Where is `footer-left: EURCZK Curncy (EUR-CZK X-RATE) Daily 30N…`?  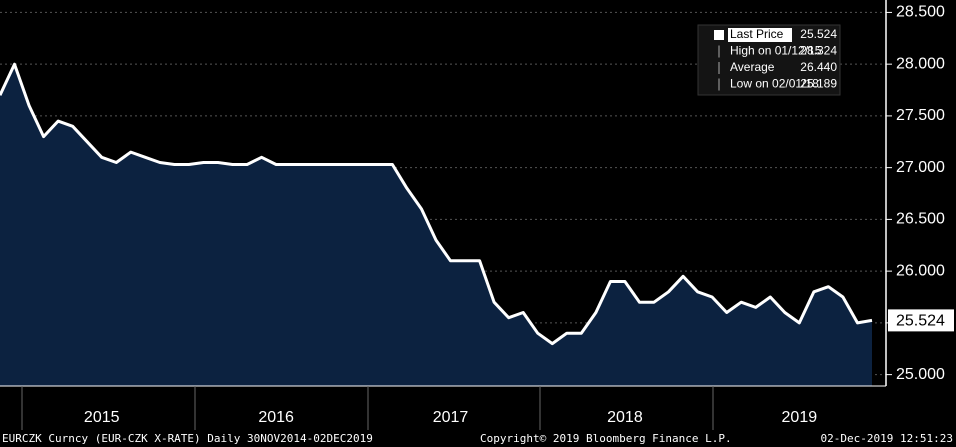 footer-left: EURCZK Curncy (EUR-CZK X-RATE) Daily 30N… is located at coordinates (187, 438).